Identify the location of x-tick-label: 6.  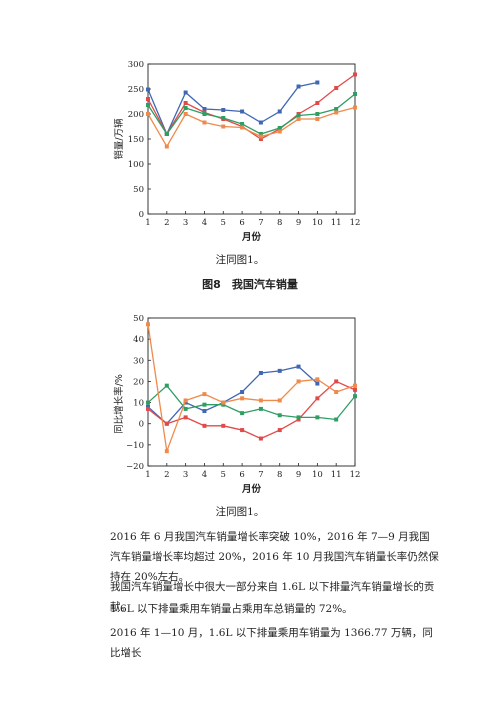
(241, 223).